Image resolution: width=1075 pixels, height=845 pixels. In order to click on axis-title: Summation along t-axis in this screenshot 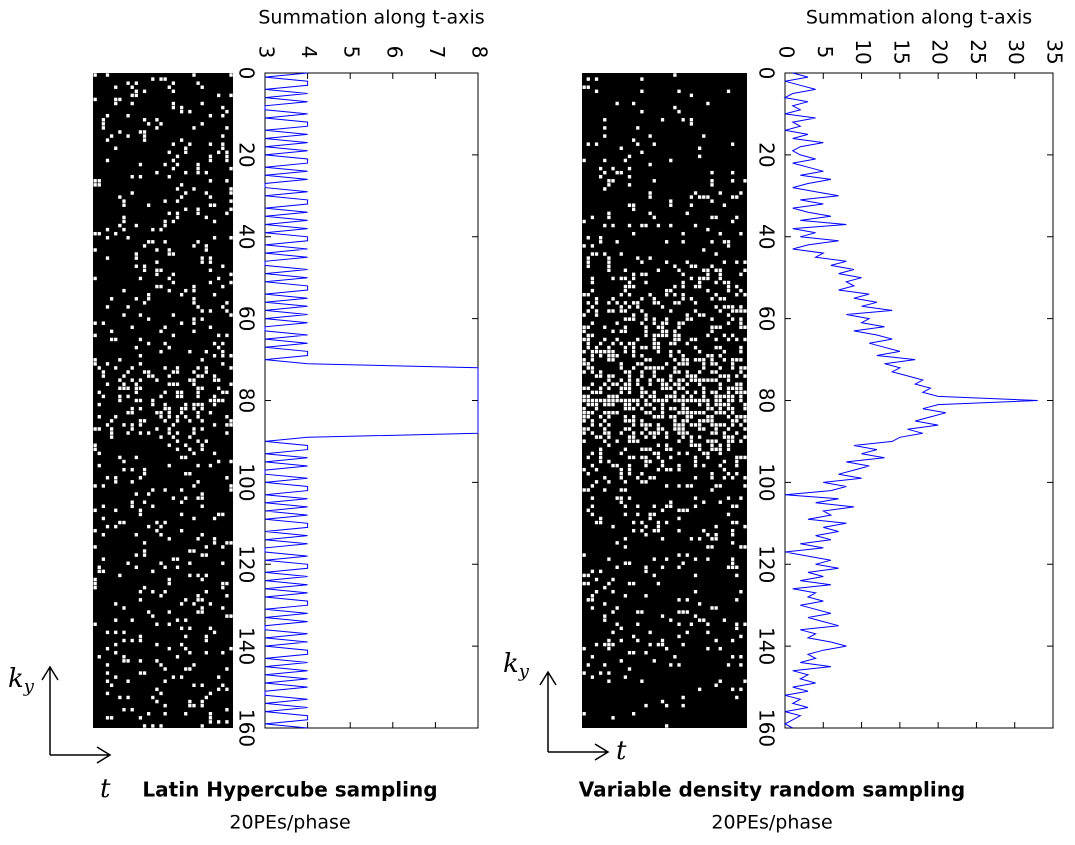, I will do `click(371, 18)`.